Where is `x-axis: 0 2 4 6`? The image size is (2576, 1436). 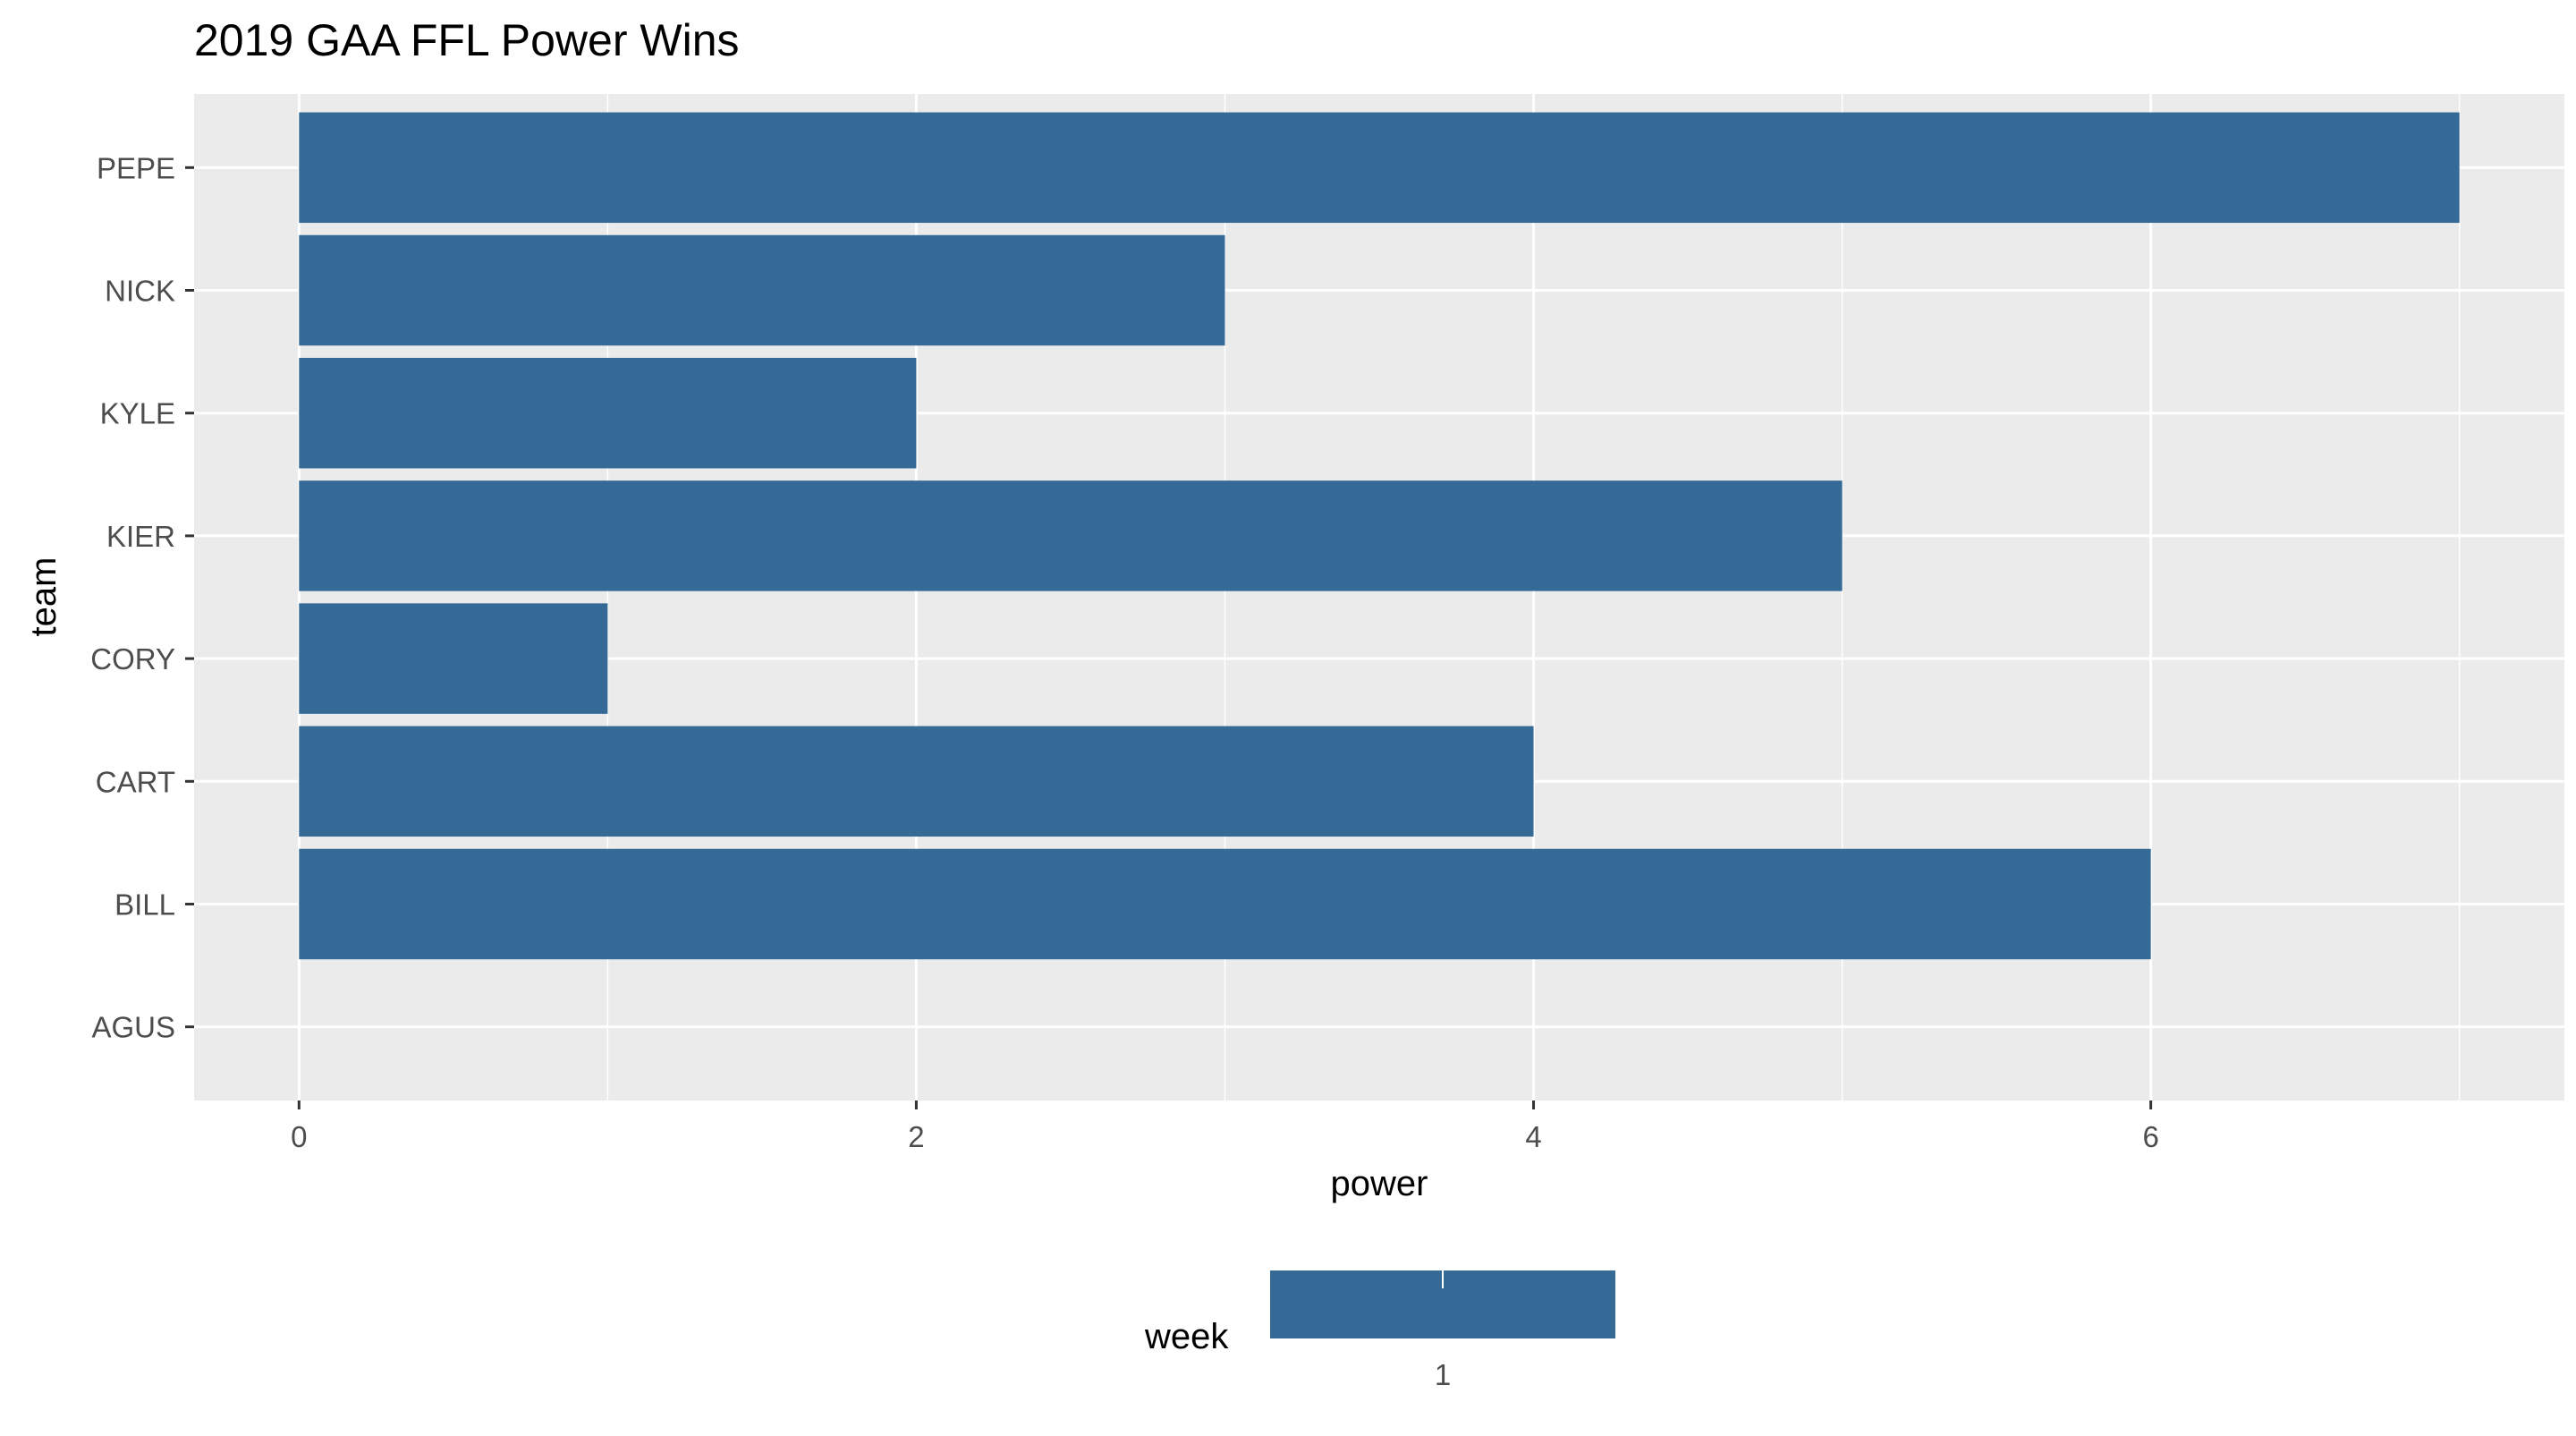 x-axis: 0 2 4 6 is located at coordinates (1225, 1126).